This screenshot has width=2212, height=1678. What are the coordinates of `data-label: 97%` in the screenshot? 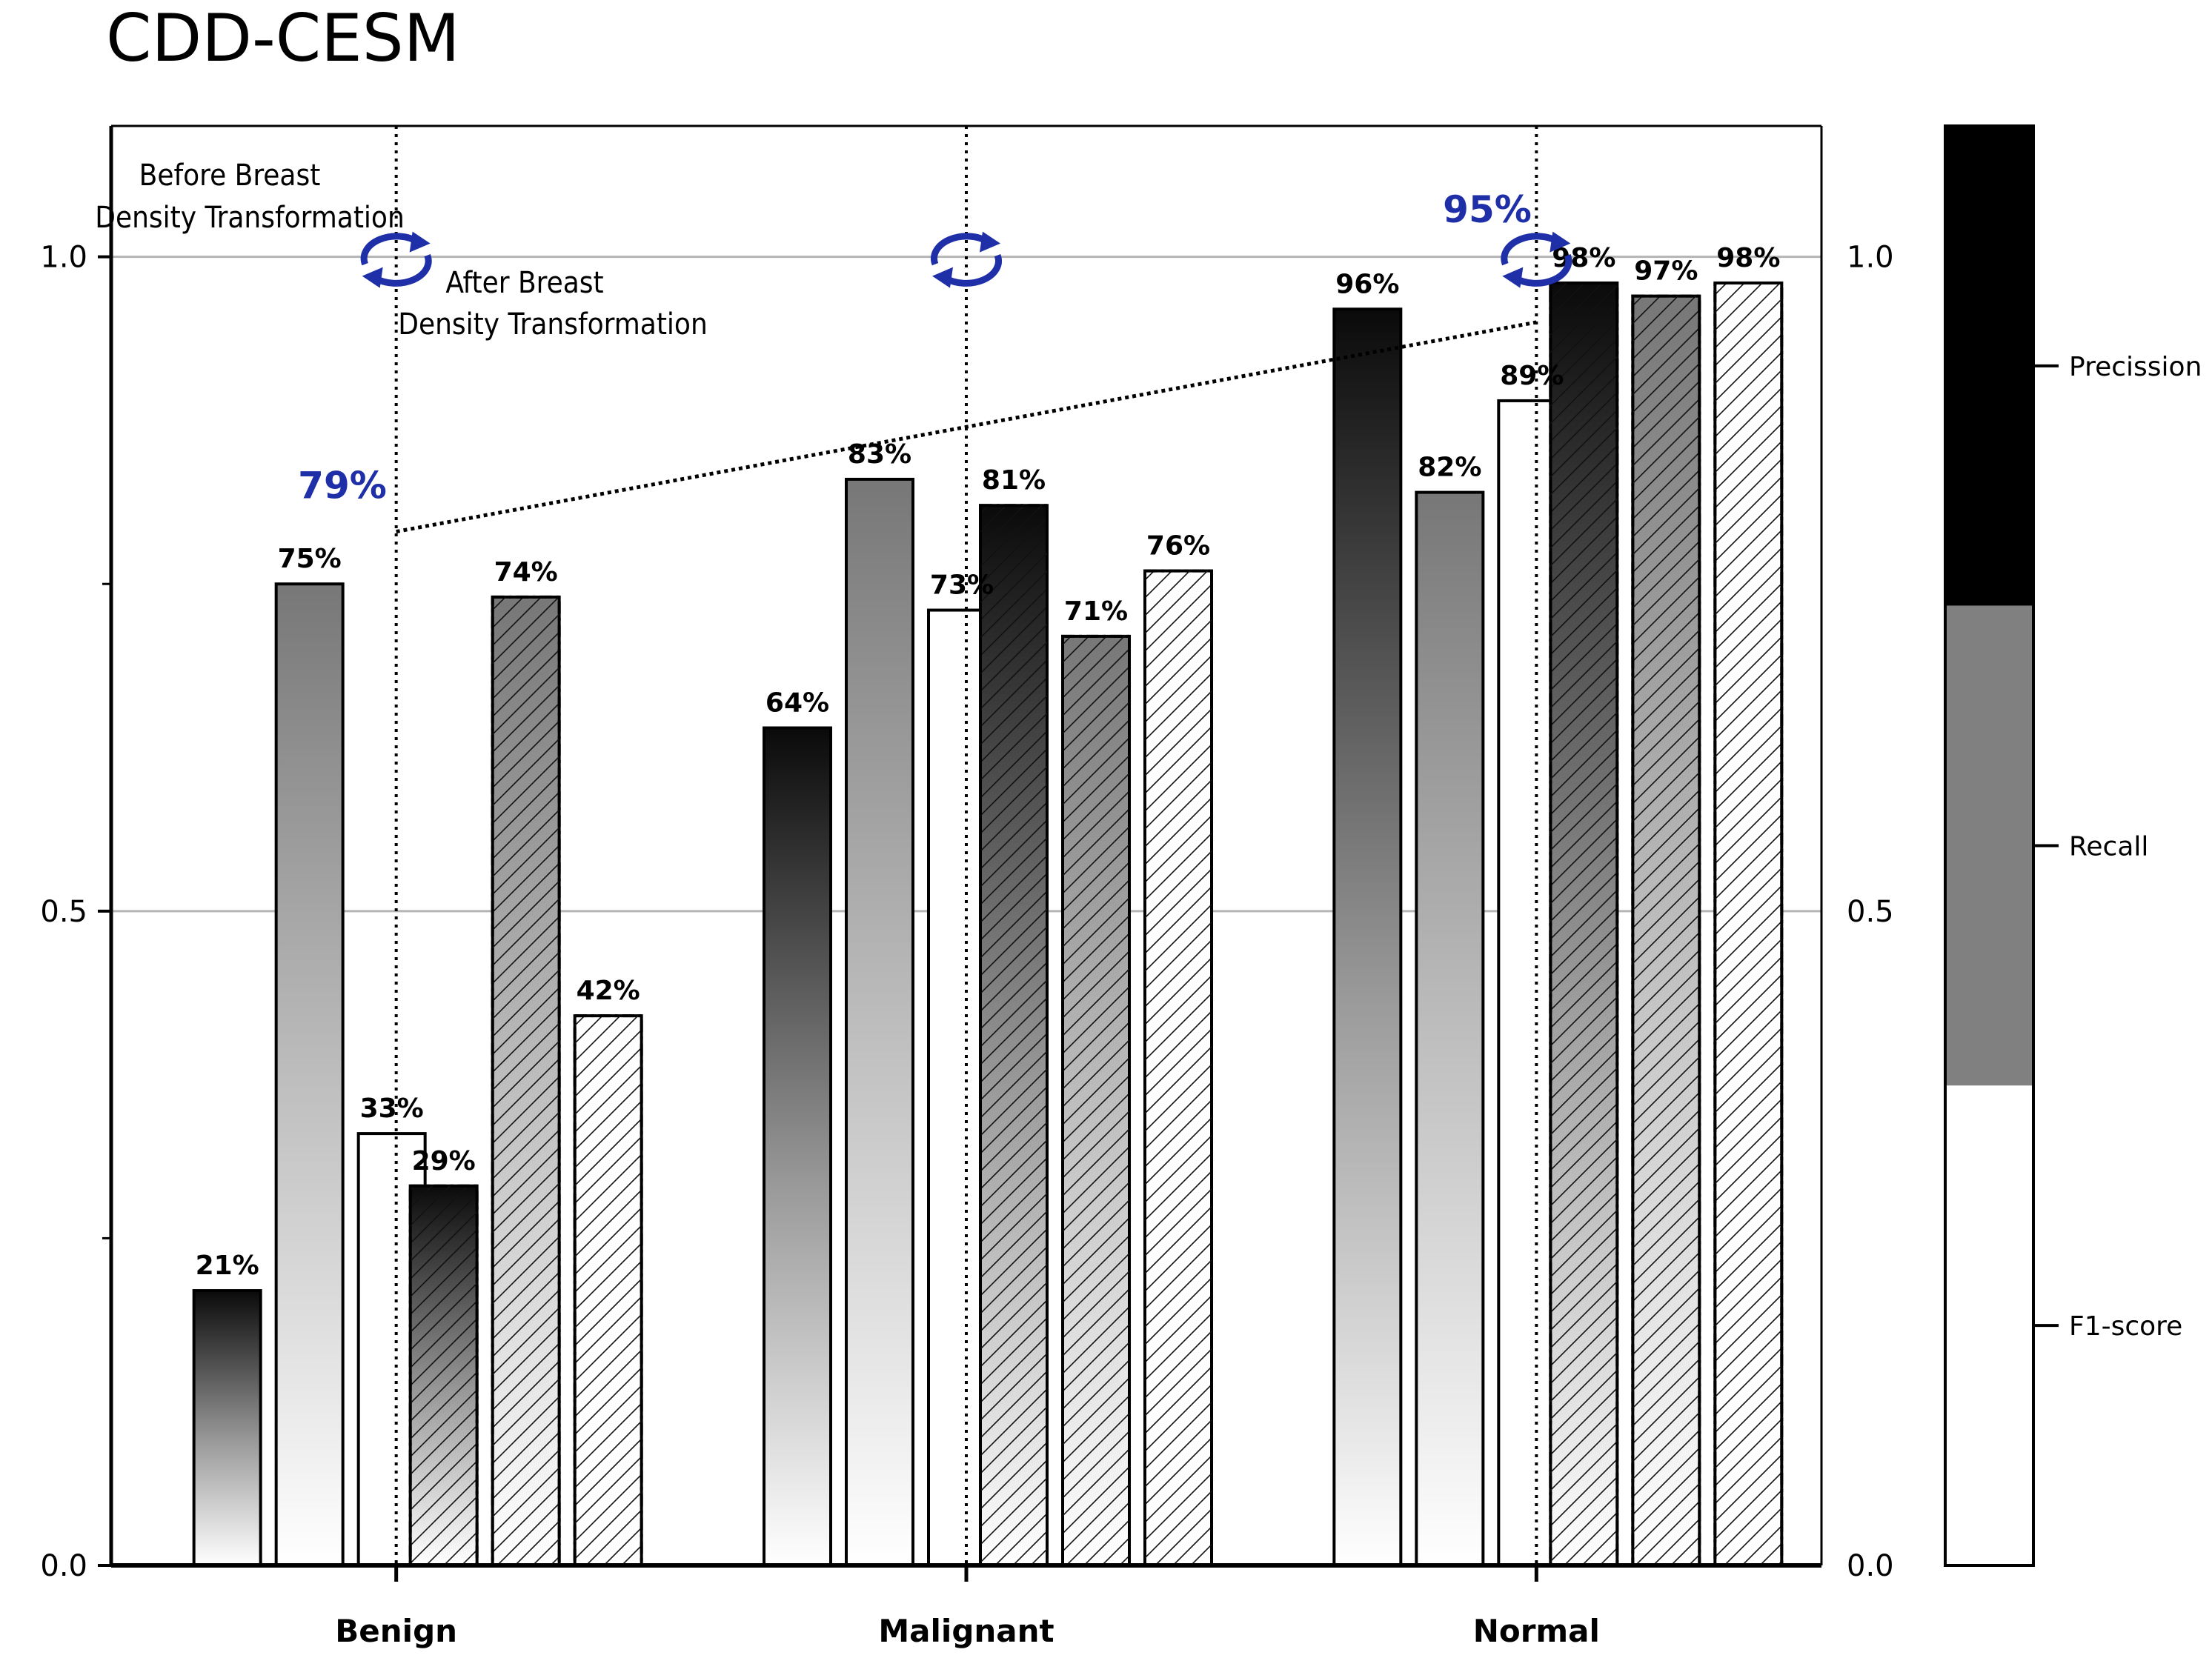 It's located at (1666, 271).